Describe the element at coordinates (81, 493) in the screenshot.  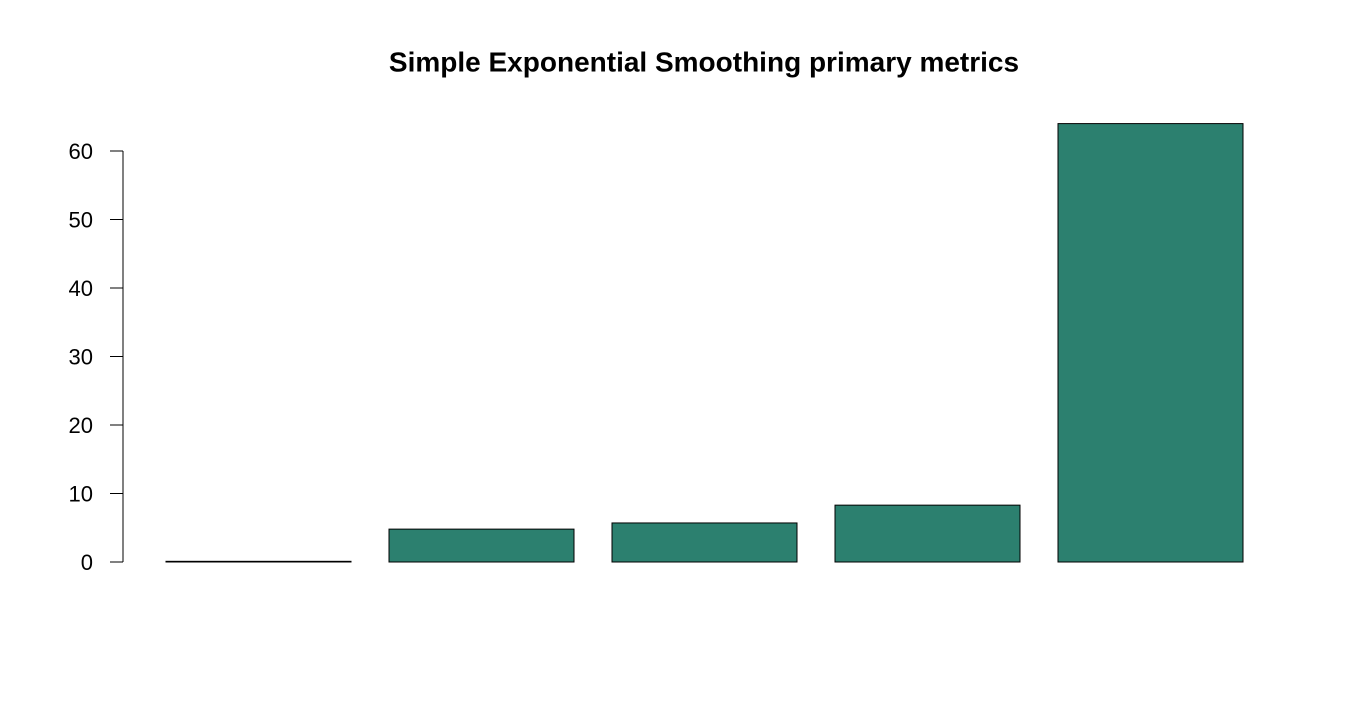
I see `y-tick-label: 10` at that location.